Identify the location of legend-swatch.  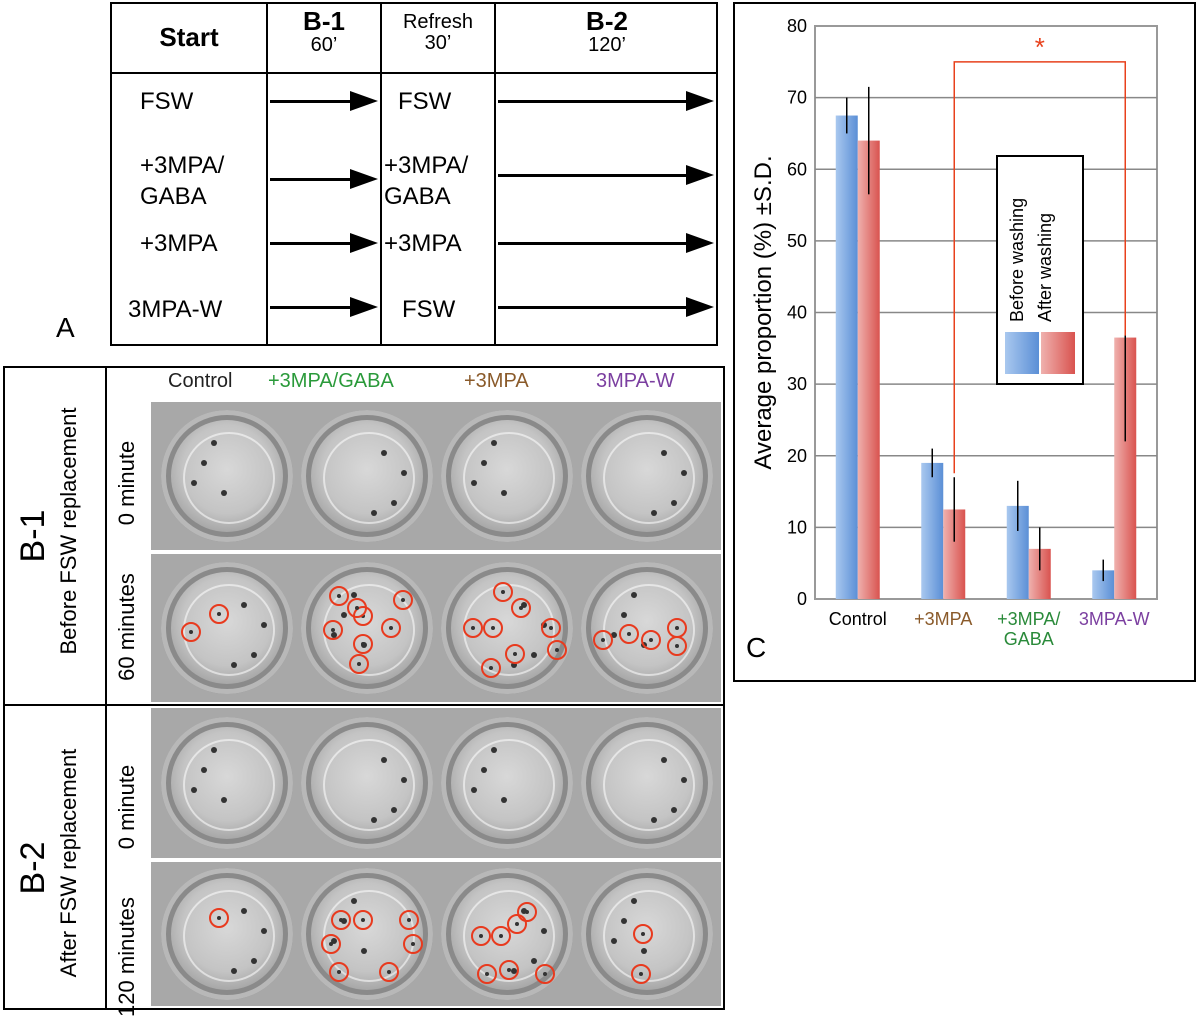
(1058, 353).